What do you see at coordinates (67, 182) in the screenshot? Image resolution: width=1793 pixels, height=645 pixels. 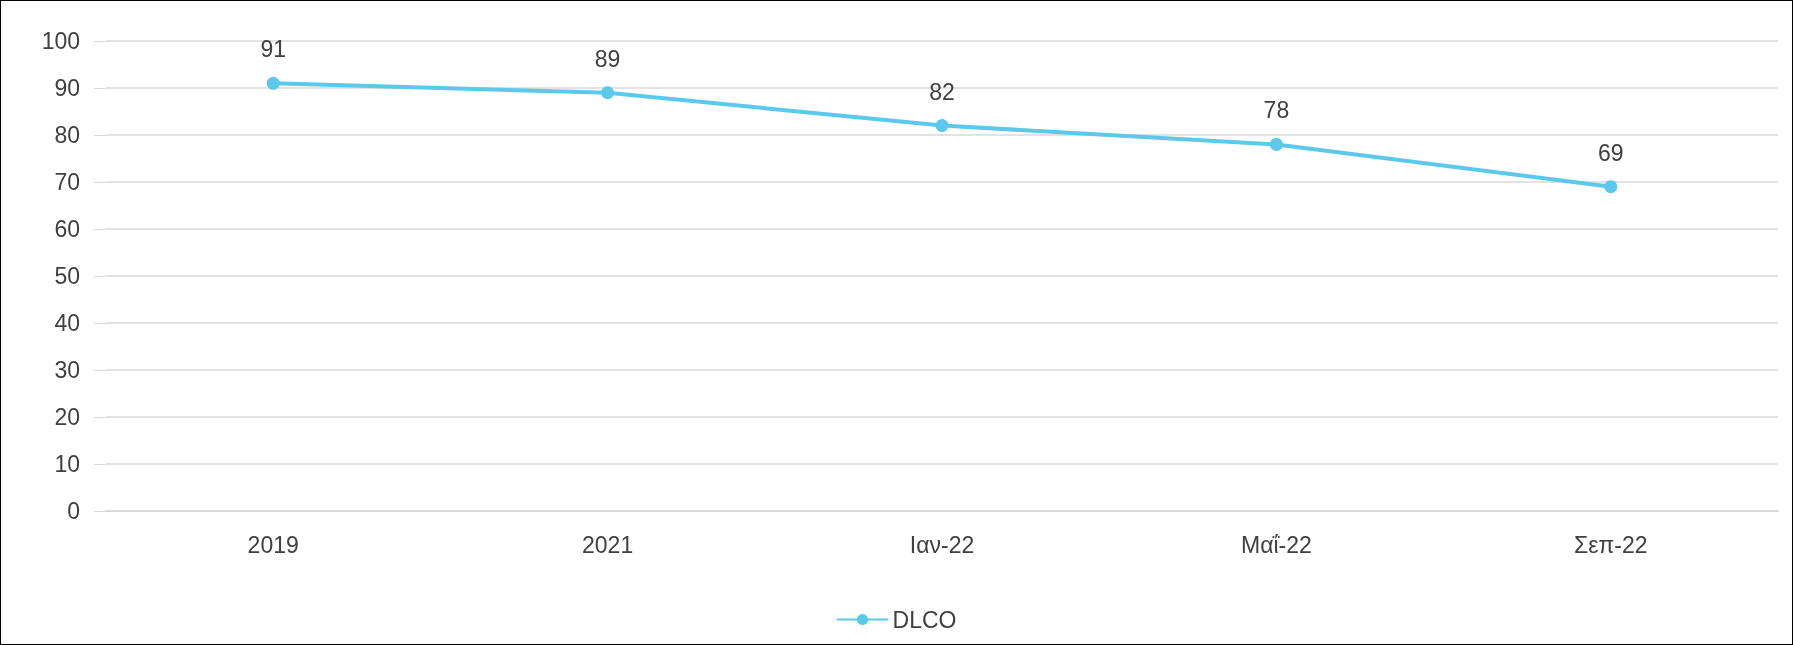 I see `y-tick-label: 70` at bounding box center [67, 182].